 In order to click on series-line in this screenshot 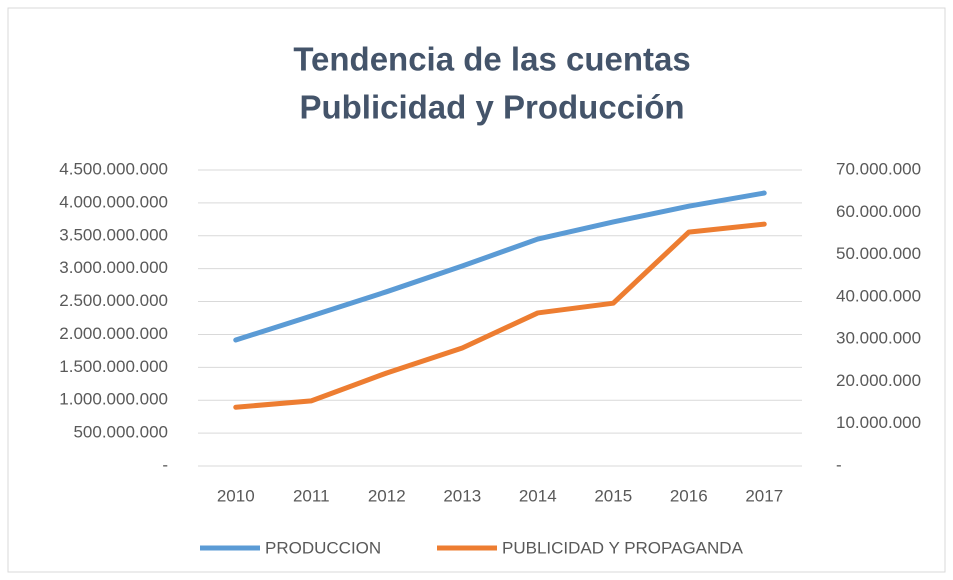, I will do `click(500, 266)`.